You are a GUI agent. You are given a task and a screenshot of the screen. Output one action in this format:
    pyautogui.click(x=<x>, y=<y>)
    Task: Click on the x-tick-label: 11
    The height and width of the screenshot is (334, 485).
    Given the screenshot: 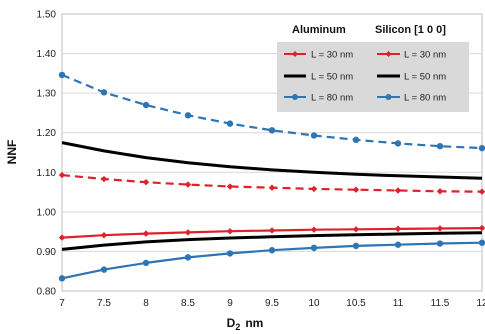 What is the action you would take?
    pyautogui.click(x=398, y=303)
    